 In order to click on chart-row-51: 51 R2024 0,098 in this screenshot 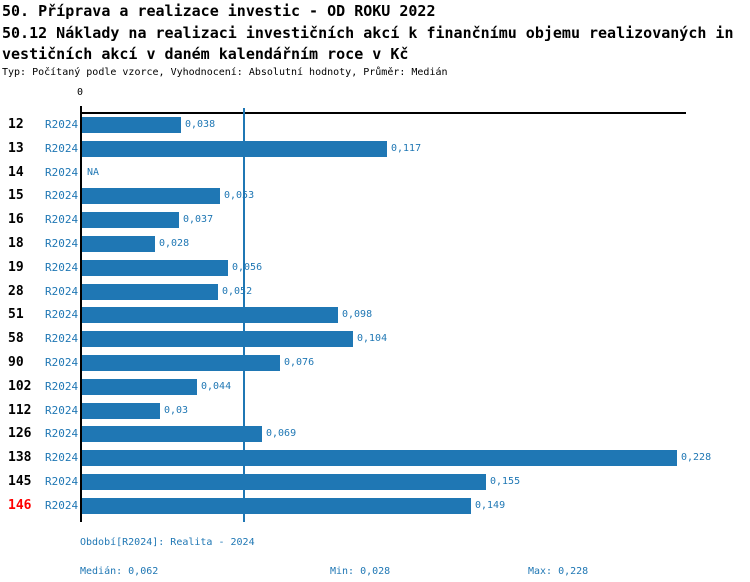, I will do `click(375, 315)`.